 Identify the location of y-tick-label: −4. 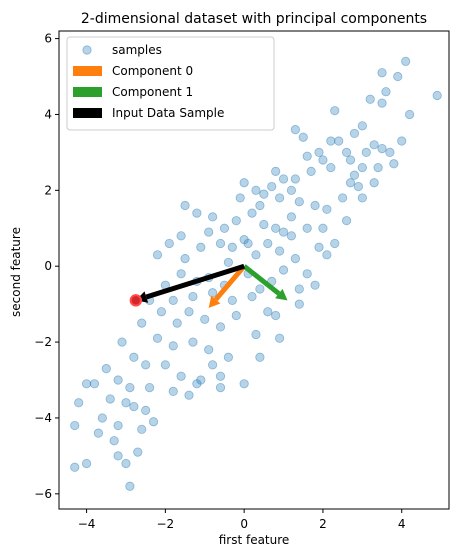
(43, 418).